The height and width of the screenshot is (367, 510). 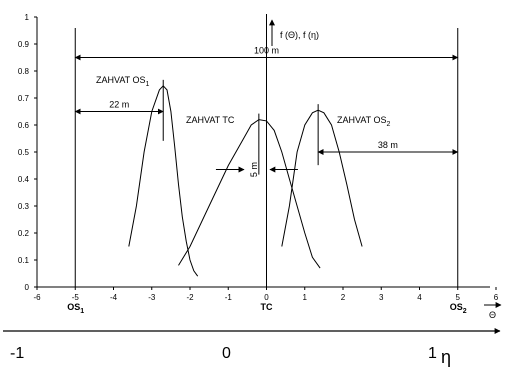 I want to click on x-tick-label: 6, so click(x=496, y=297).